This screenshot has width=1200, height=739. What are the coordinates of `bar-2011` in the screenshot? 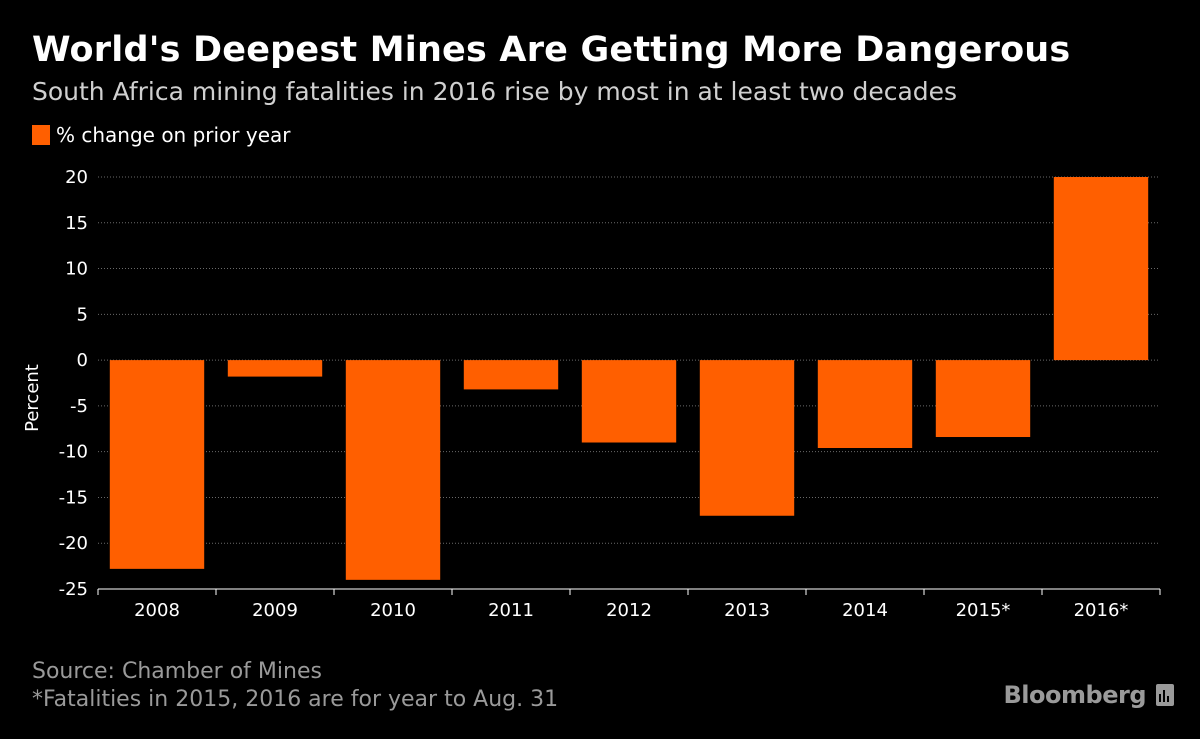 It's located at (511, 375).